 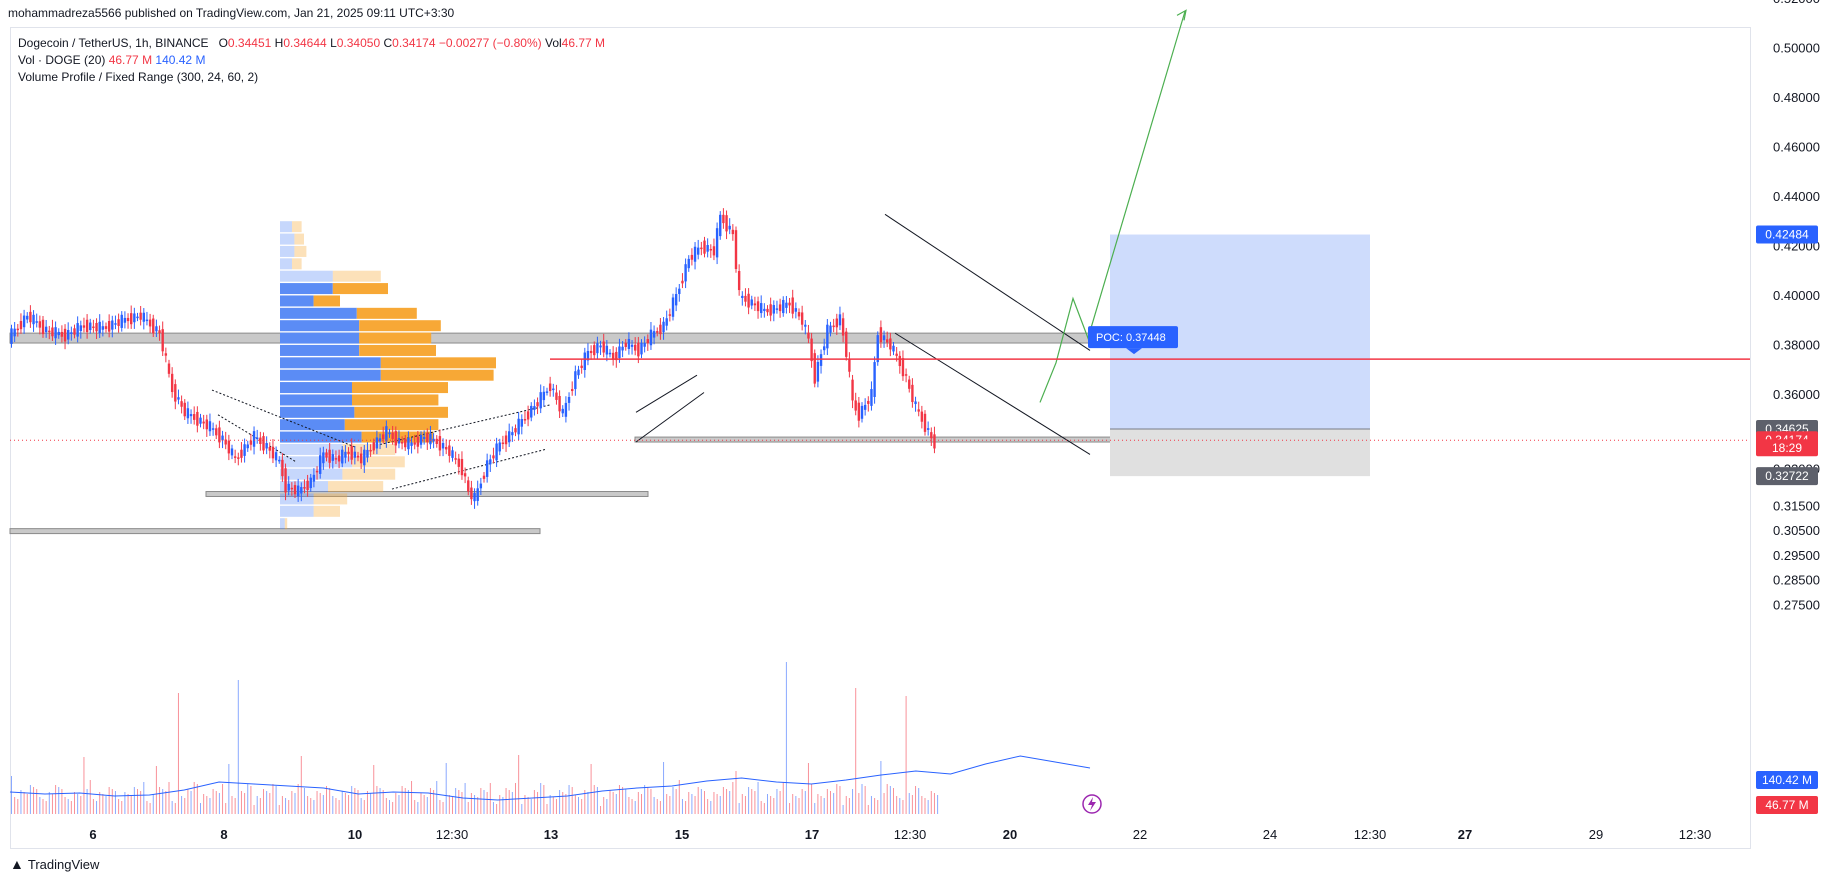 What do you see at coordinates (113, 43) in the screenshot?
I see `legend-symbol: Dogecoin / TetherUS, 1h, BINANCE` at bounding box center [113, 43].